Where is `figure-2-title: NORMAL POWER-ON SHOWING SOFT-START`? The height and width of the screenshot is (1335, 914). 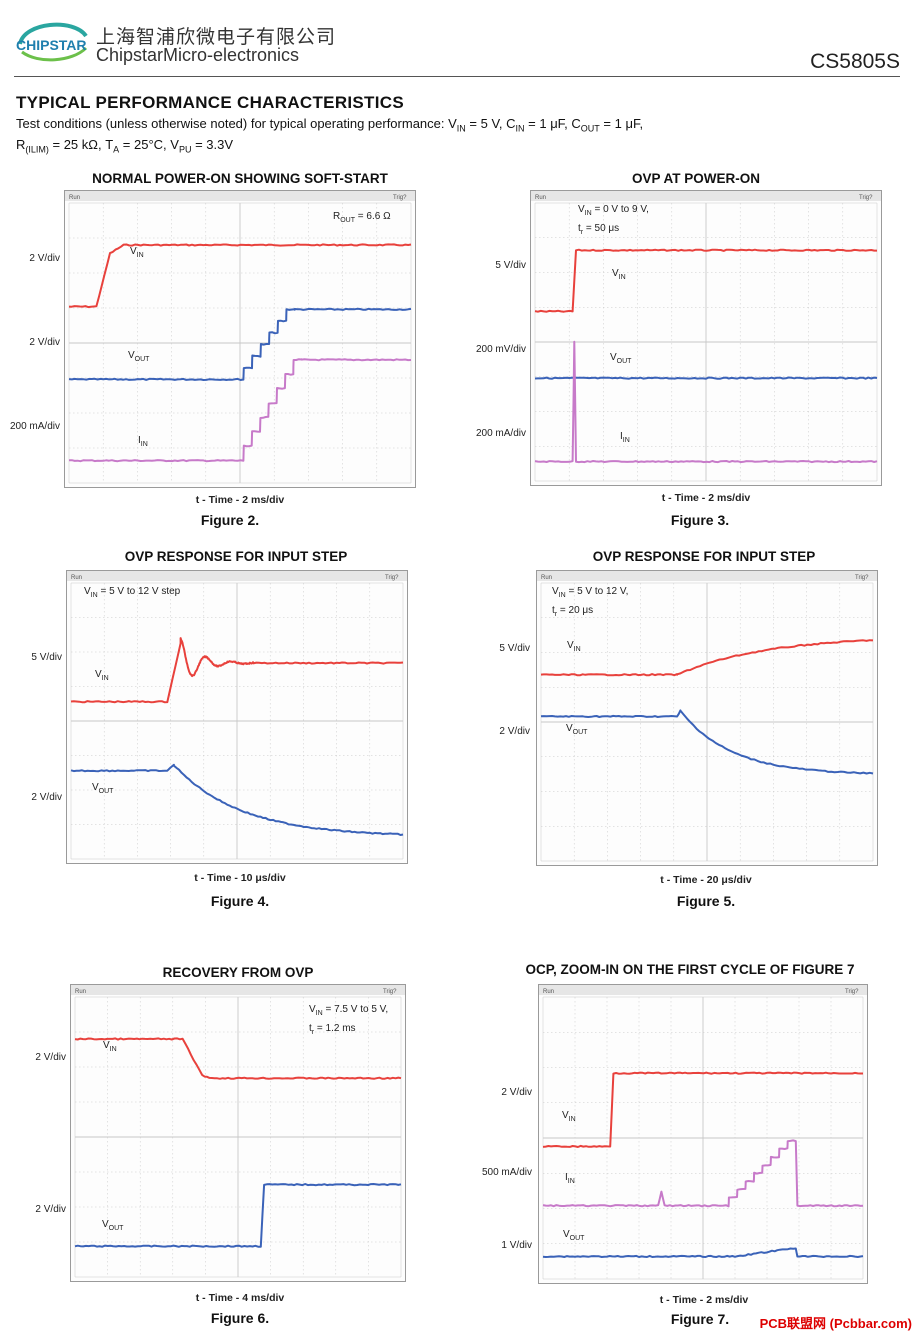 figure-2-title: NORMAL POWER-ON SHOWING SOFT-START is located at coordinates (240, 178).